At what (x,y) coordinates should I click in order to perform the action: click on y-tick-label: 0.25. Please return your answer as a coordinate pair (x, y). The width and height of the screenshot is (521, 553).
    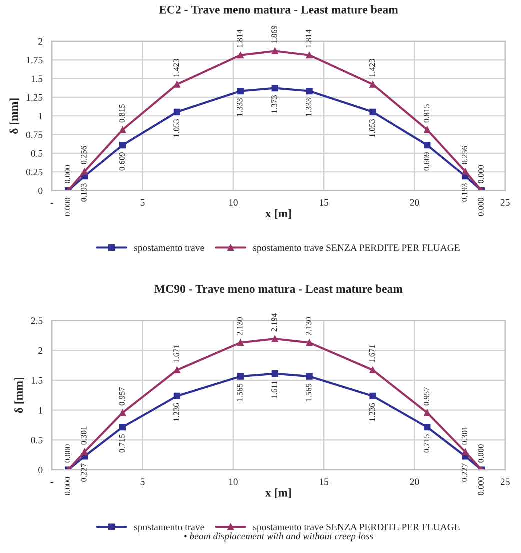
    Looking at the image, I should click on (34, 172).